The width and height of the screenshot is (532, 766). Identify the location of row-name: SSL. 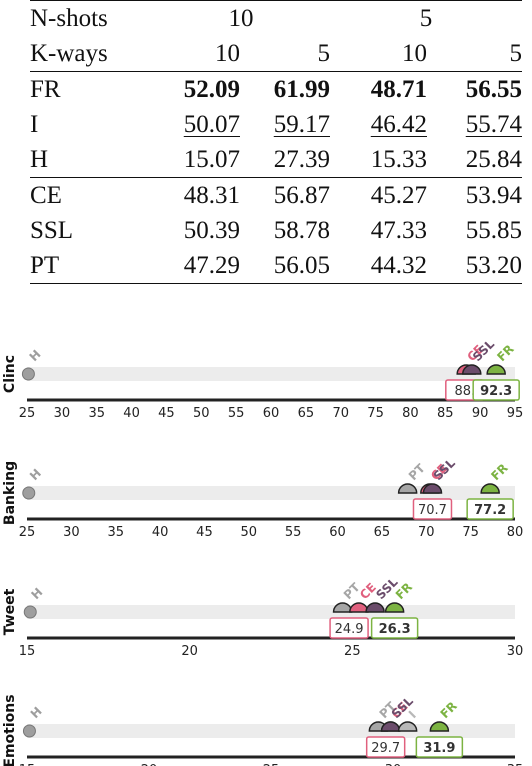
(52, 230).